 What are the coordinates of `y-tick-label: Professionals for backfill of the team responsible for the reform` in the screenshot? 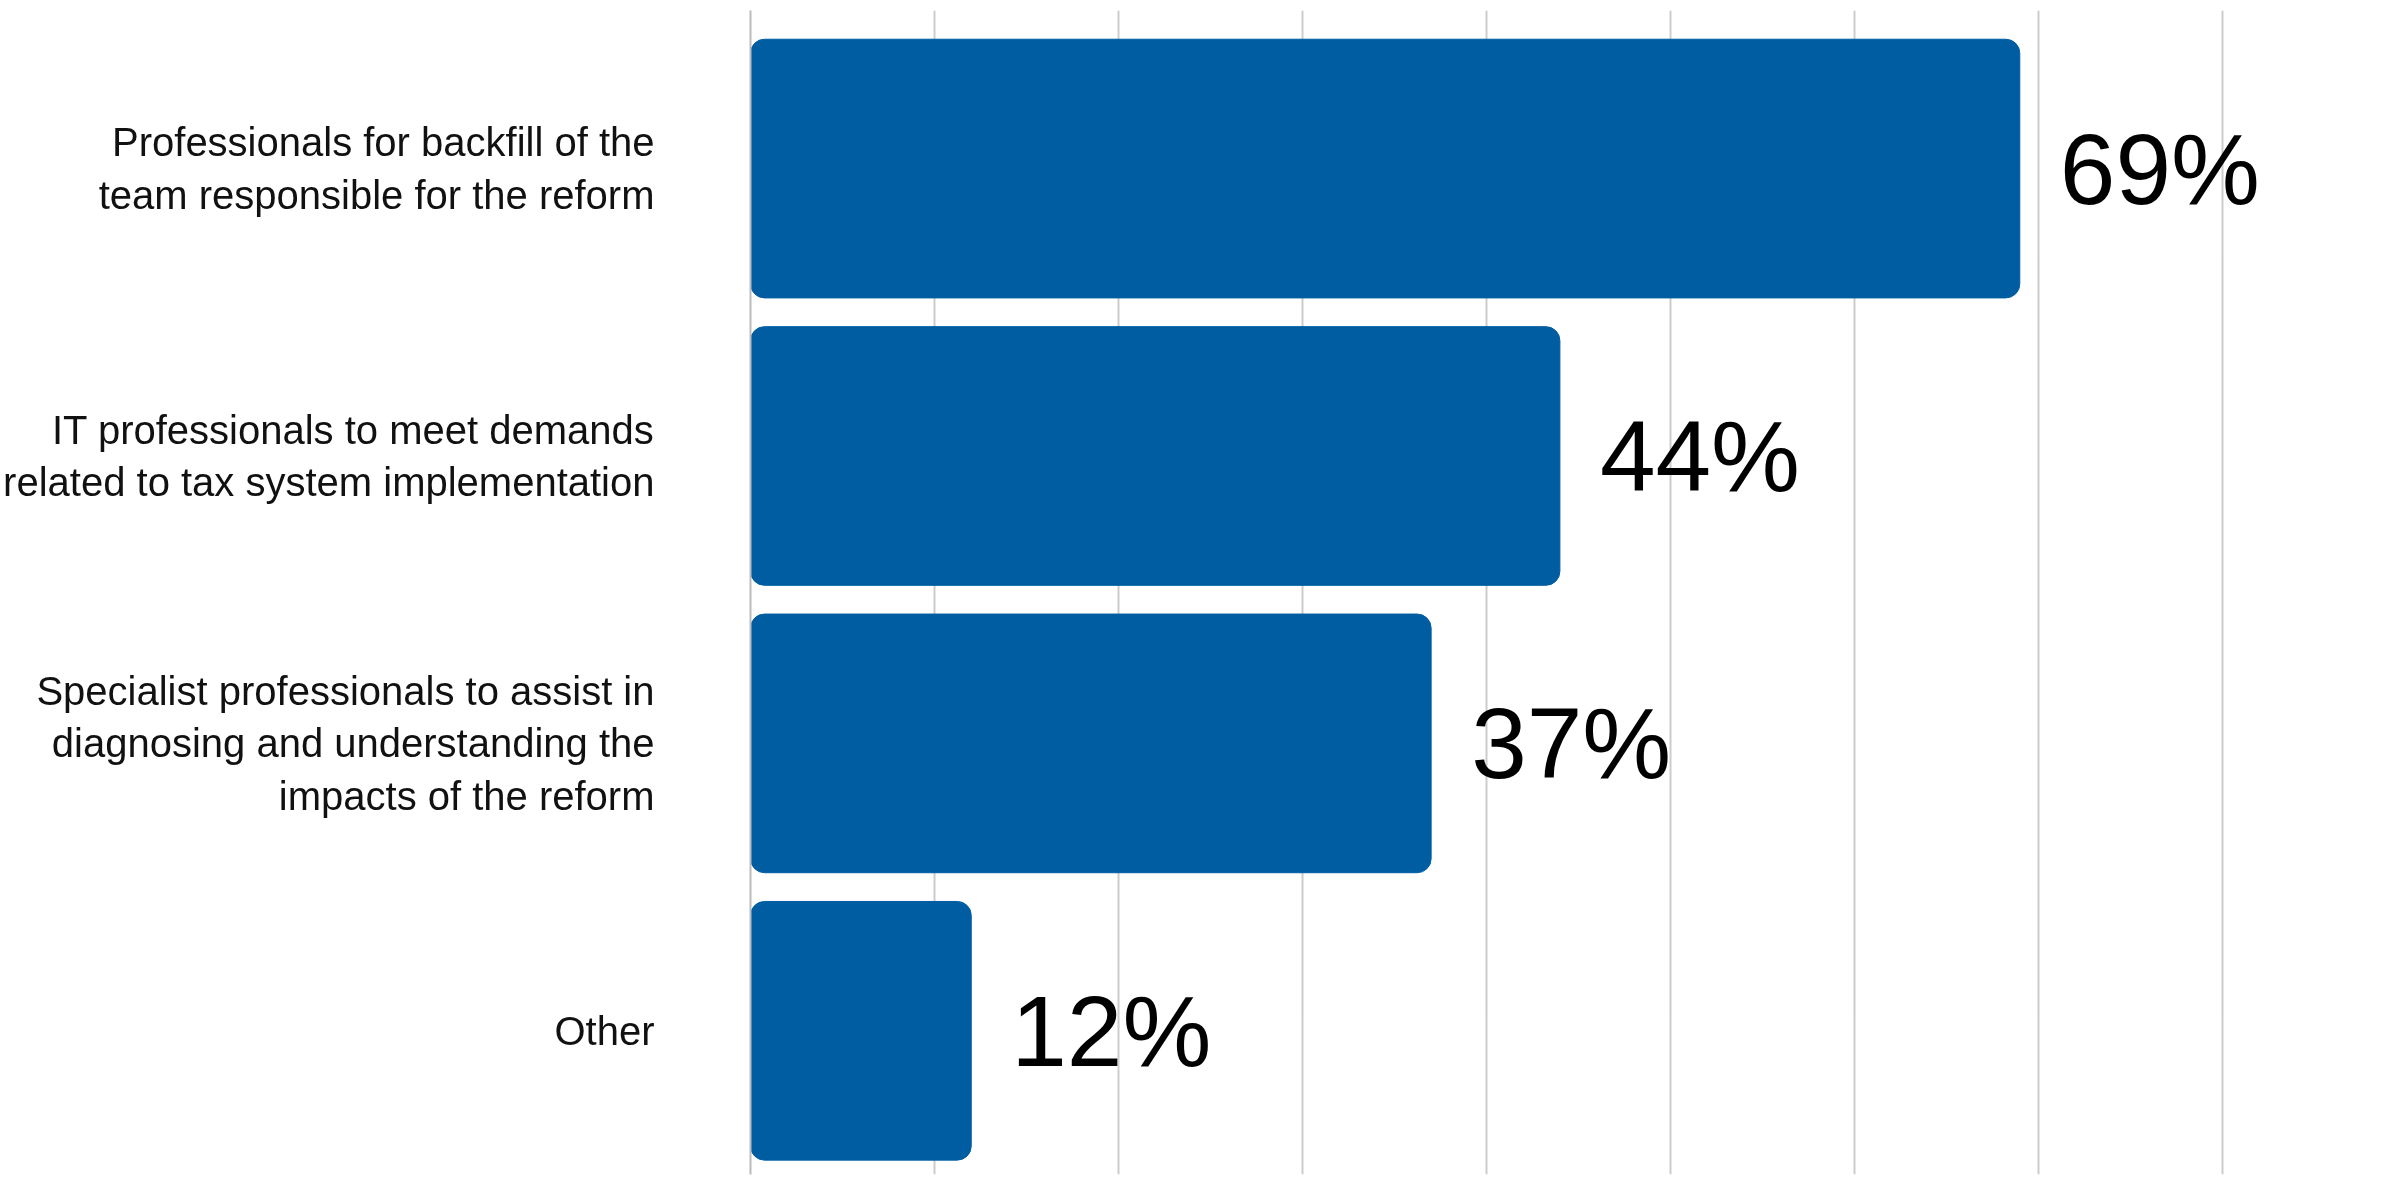 It's located at (376, 168).